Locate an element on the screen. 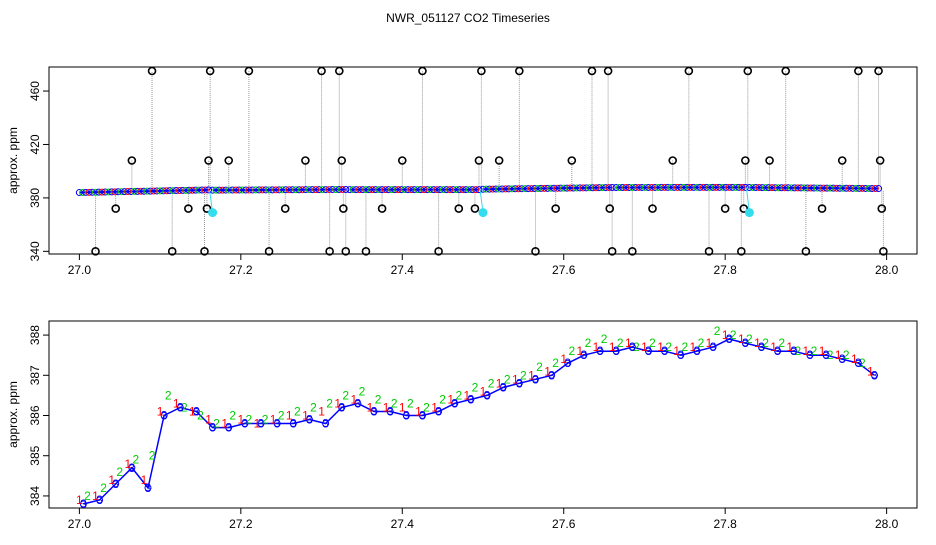  y-tick-label: 388 is located at coordinates (35, 335).